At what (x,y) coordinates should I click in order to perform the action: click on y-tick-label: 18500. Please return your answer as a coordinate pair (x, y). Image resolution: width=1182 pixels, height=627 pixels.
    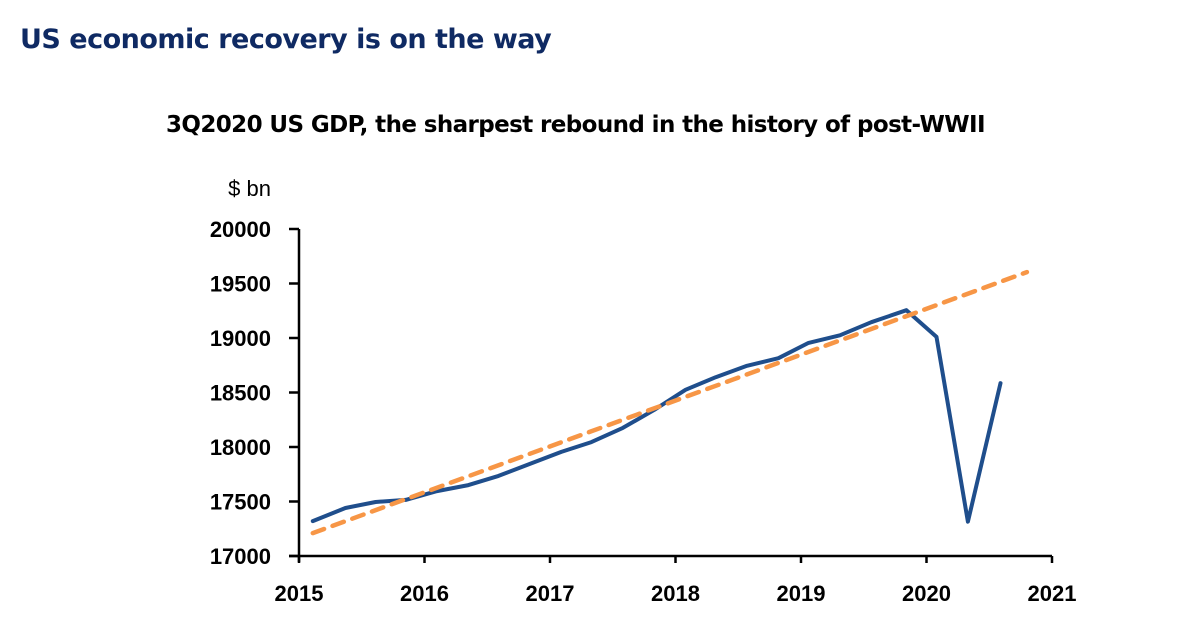
    Looking at the image, I should click on (240, 393).